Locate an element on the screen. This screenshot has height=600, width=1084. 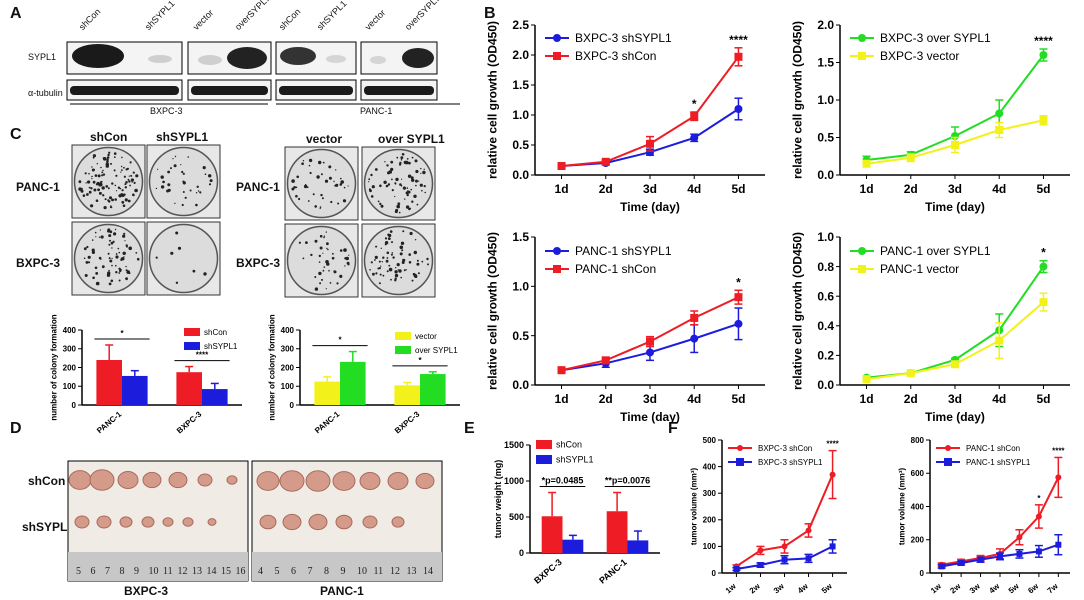
x-tick-label: BXPC-3 is located at coordinates (548, 571).